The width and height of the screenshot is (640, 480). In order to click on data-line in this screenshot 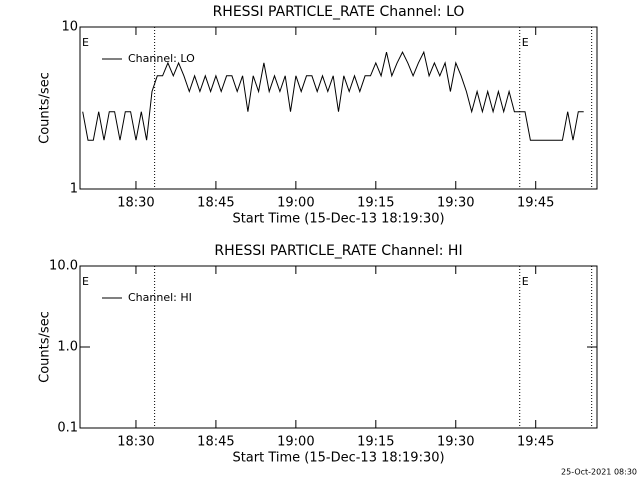, I will do `click(333, 95)`.